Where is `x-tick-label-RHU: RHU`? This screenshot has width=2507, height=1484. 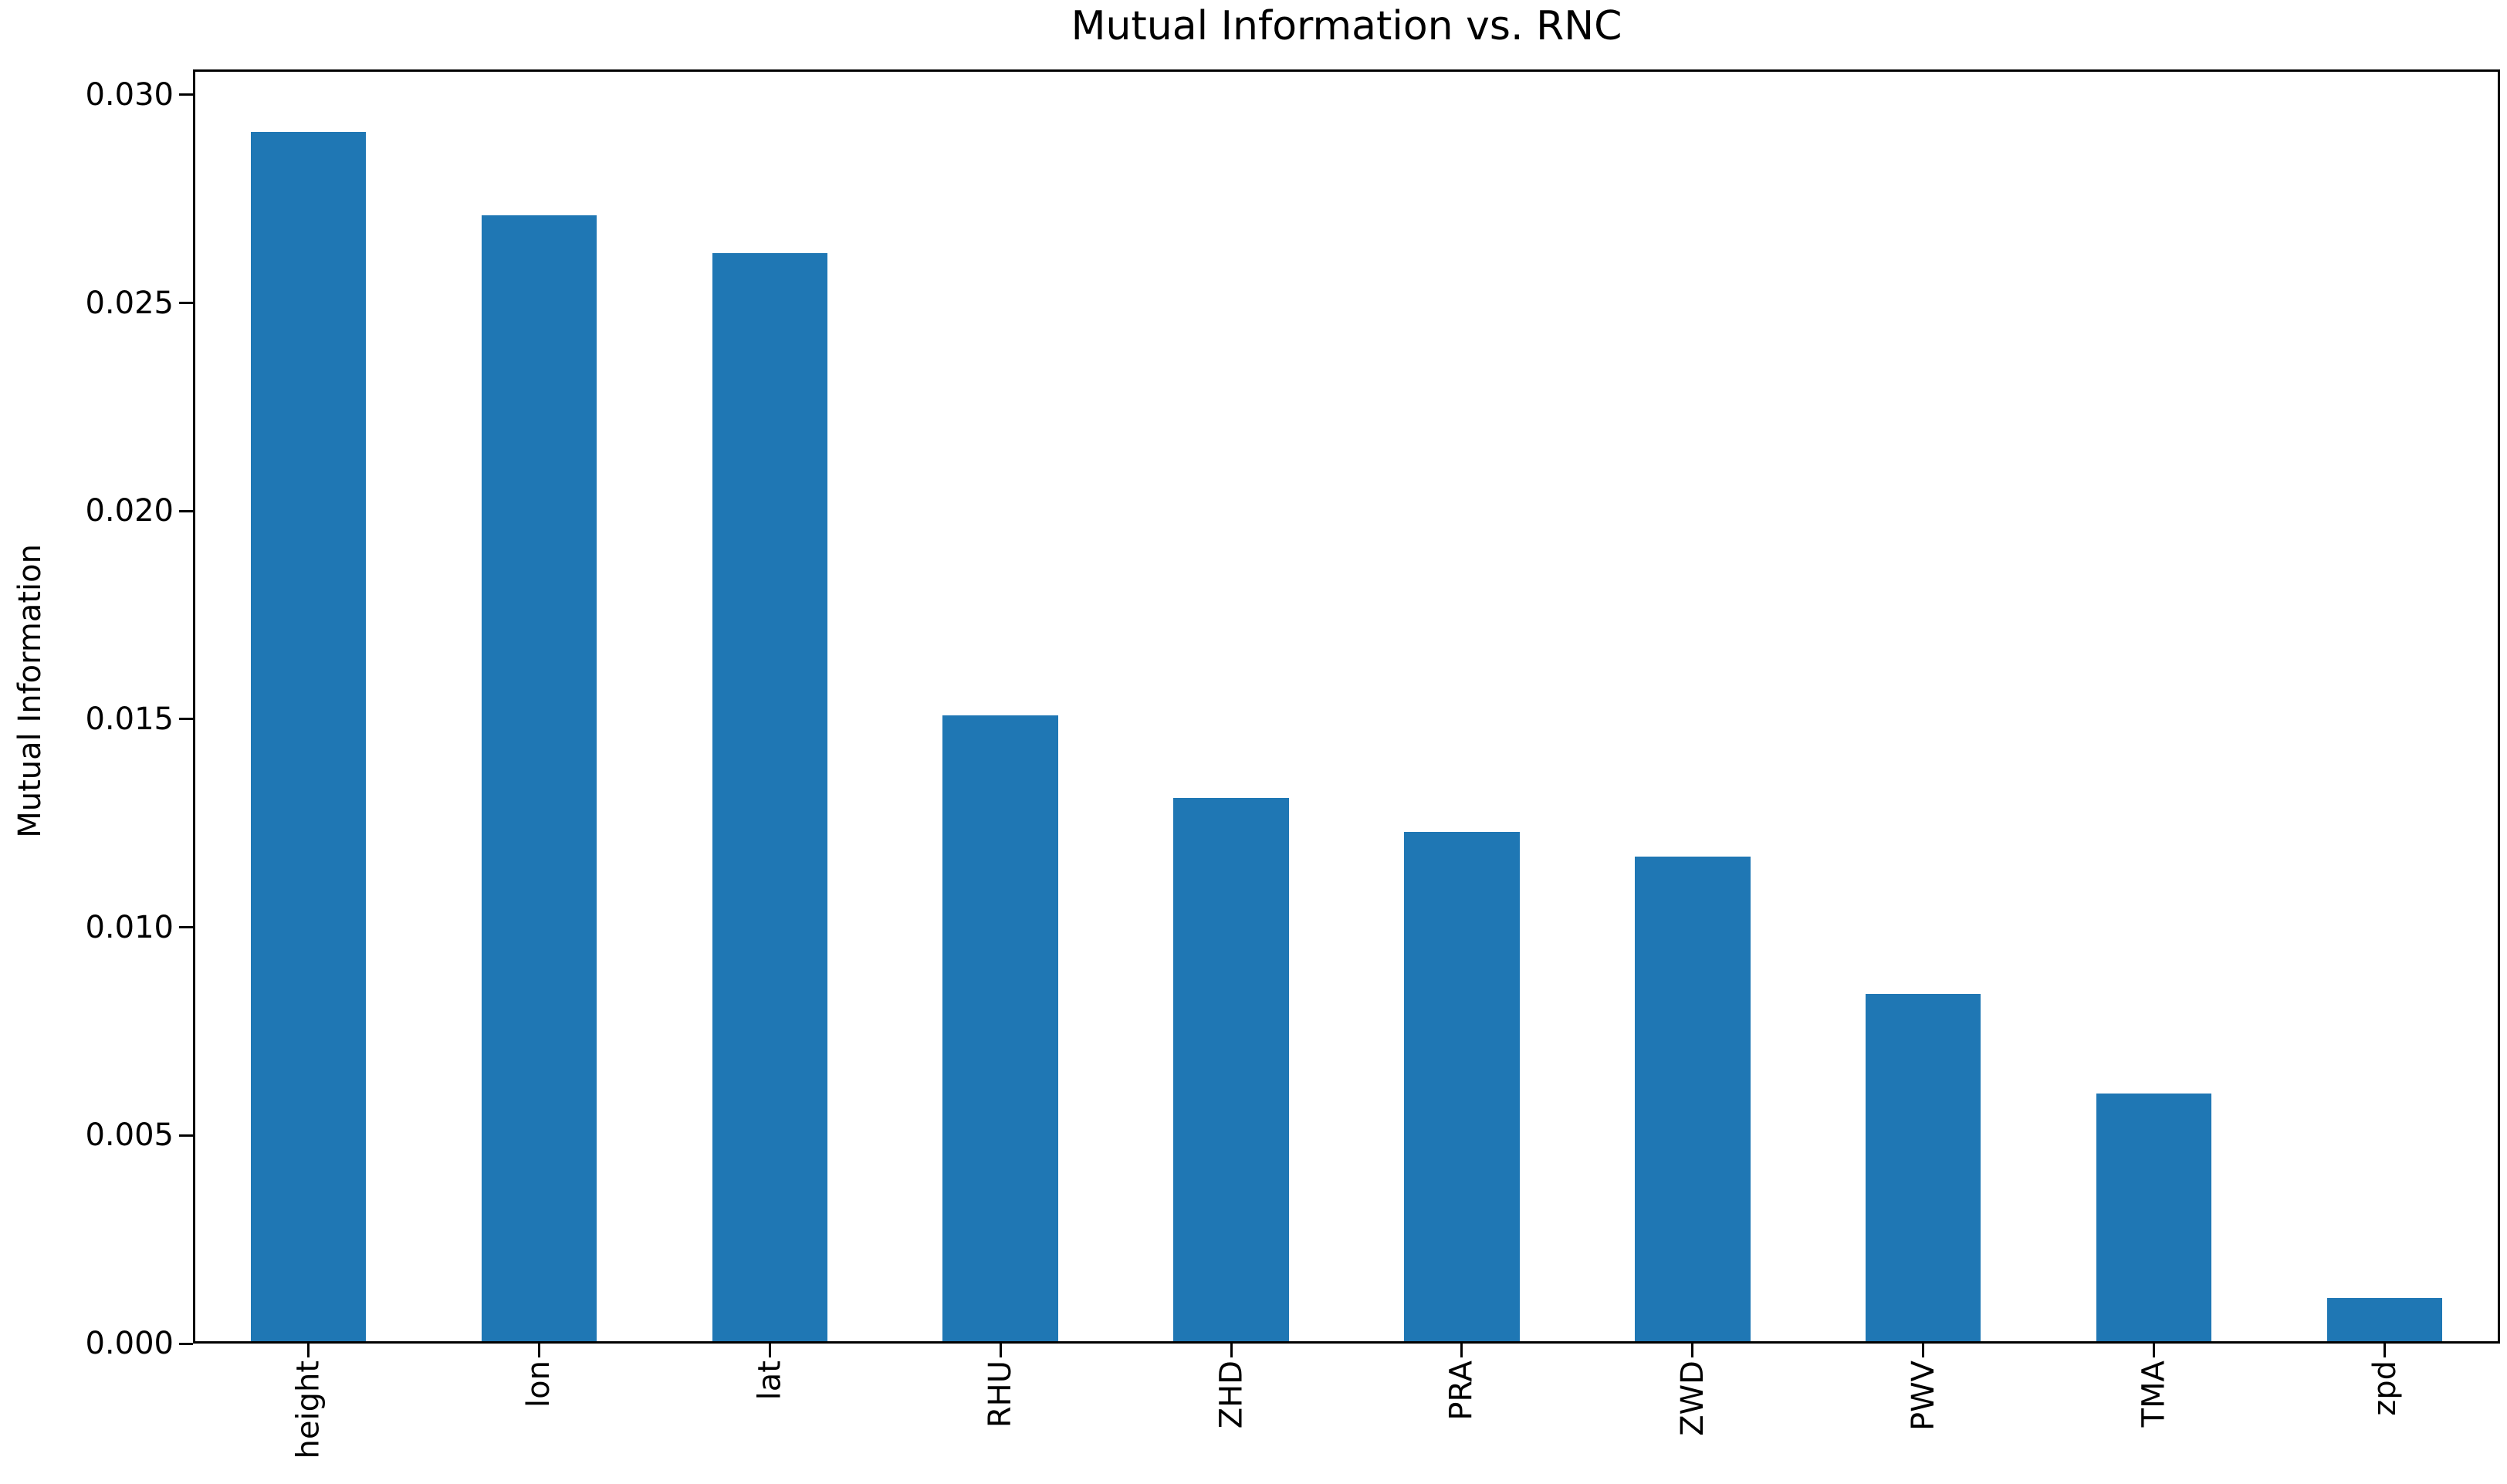 x-tick-label-RHU: RHU is located at coordinates (1001, 1394).